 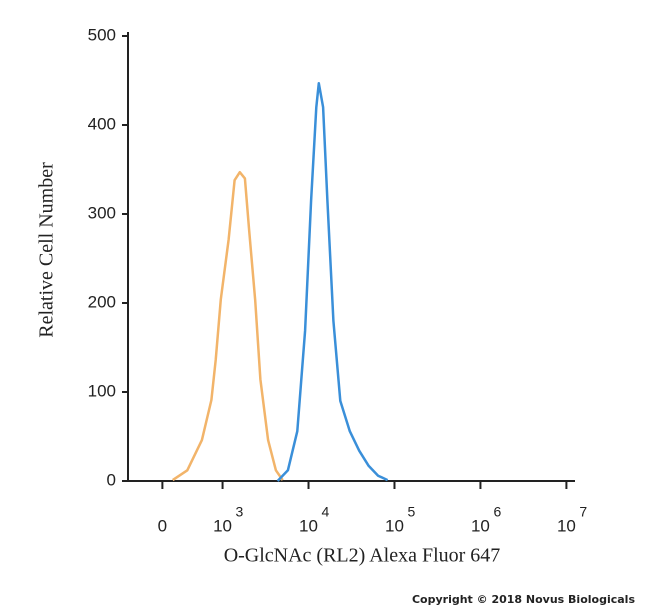 I want to click on y-tick-label: 400, so click(x=102, y=123).